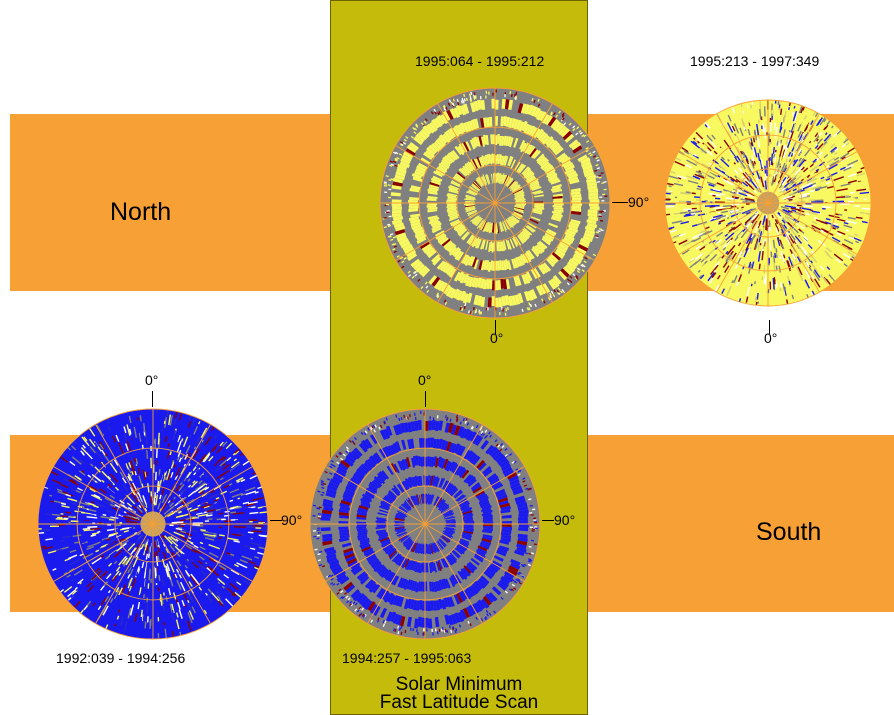 This screenshot has height=715, width=894. I want to click on tick-0-north-fast, so click(495, 327).